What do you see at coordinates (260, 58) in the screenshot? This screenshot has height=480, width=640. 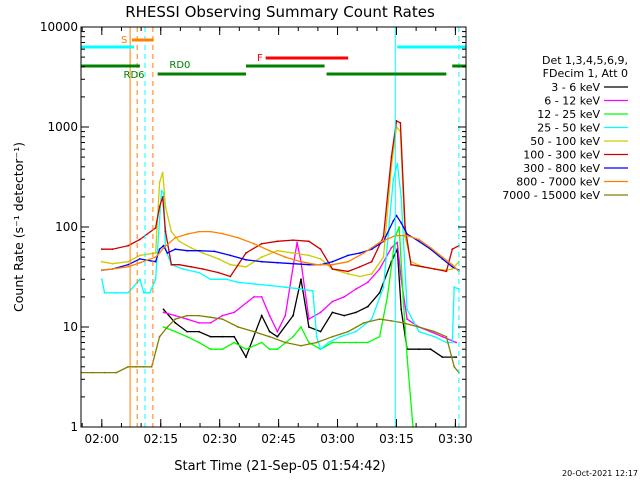 I see `flare-bar-label: F` at bounding box center [260, 58].